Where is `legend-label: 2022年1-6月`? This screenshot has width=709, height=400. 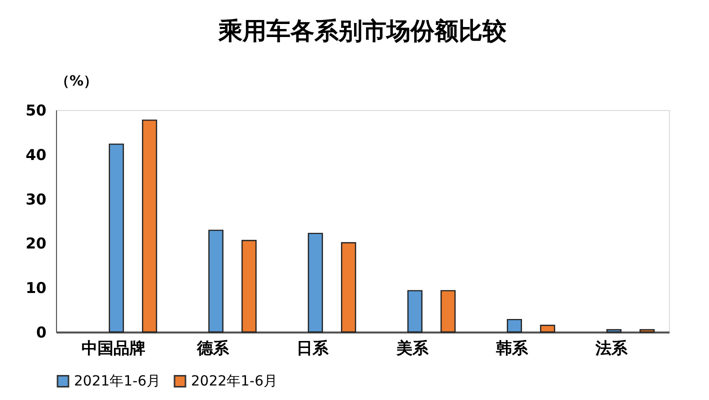
legend-label: 2022年1-6月 is located at coordinates (234, 381).